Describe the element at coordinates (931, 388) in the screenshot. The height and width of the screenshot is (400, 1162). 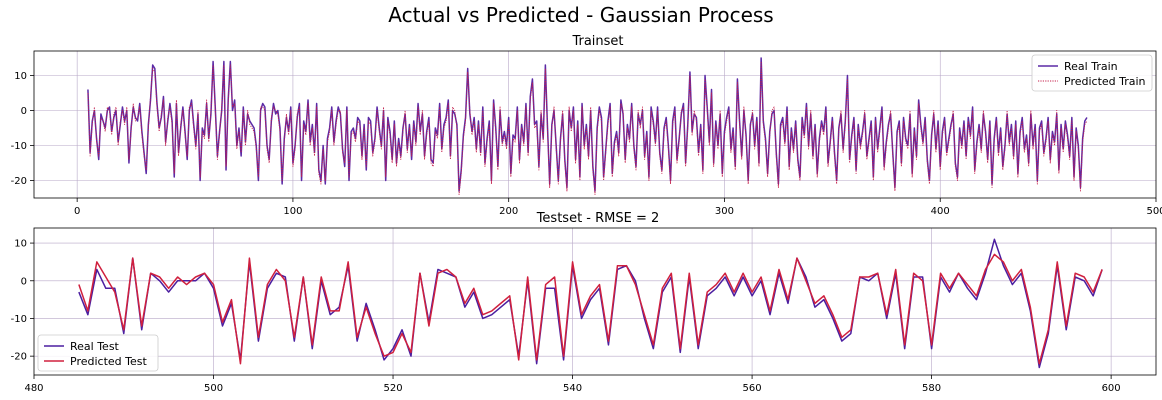
I see `x-tick-label-5: 580` at that location.